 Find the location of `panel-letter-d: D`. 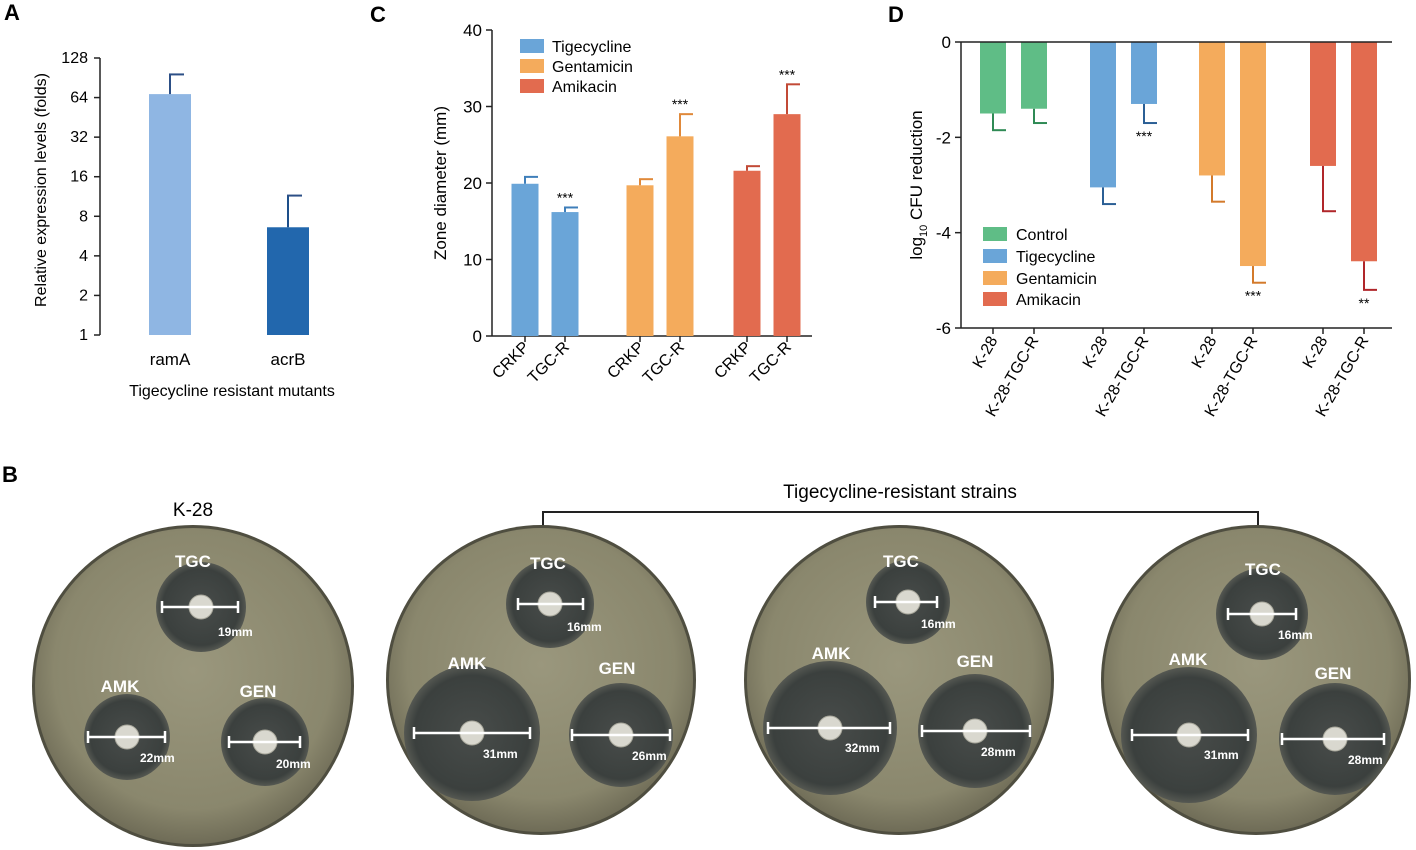

panel-letter-d: D is located at coordinates (896, 14).